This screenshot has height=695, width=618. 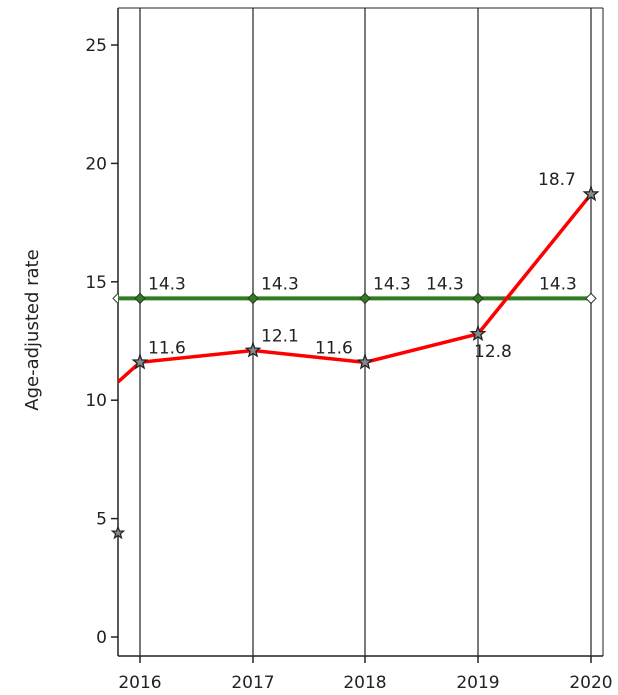 I want to click on red-label-2017: 12.1, so click(x=280, y=336).